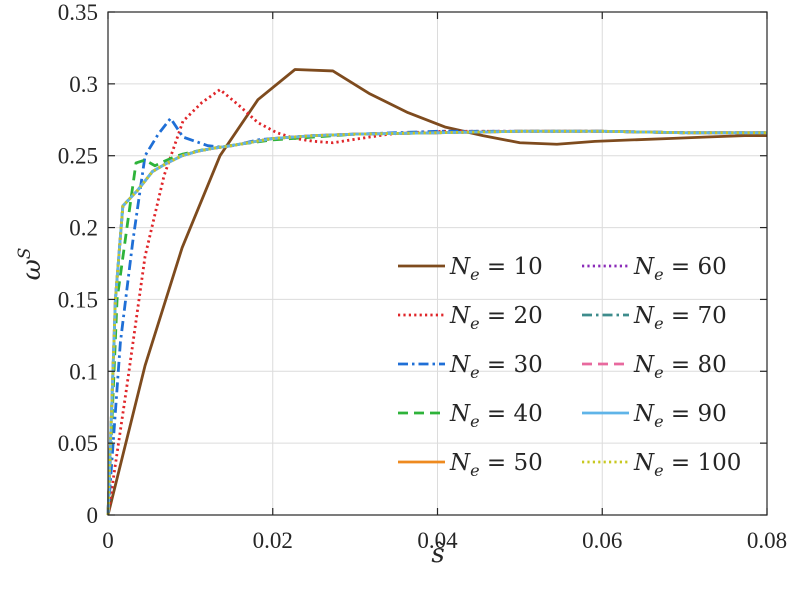 The height and width of the screenshot is (591, 793). Describe the element at coordinates (511, 316) in the screenshot. I see `legend-label-value: = 20` at that location.